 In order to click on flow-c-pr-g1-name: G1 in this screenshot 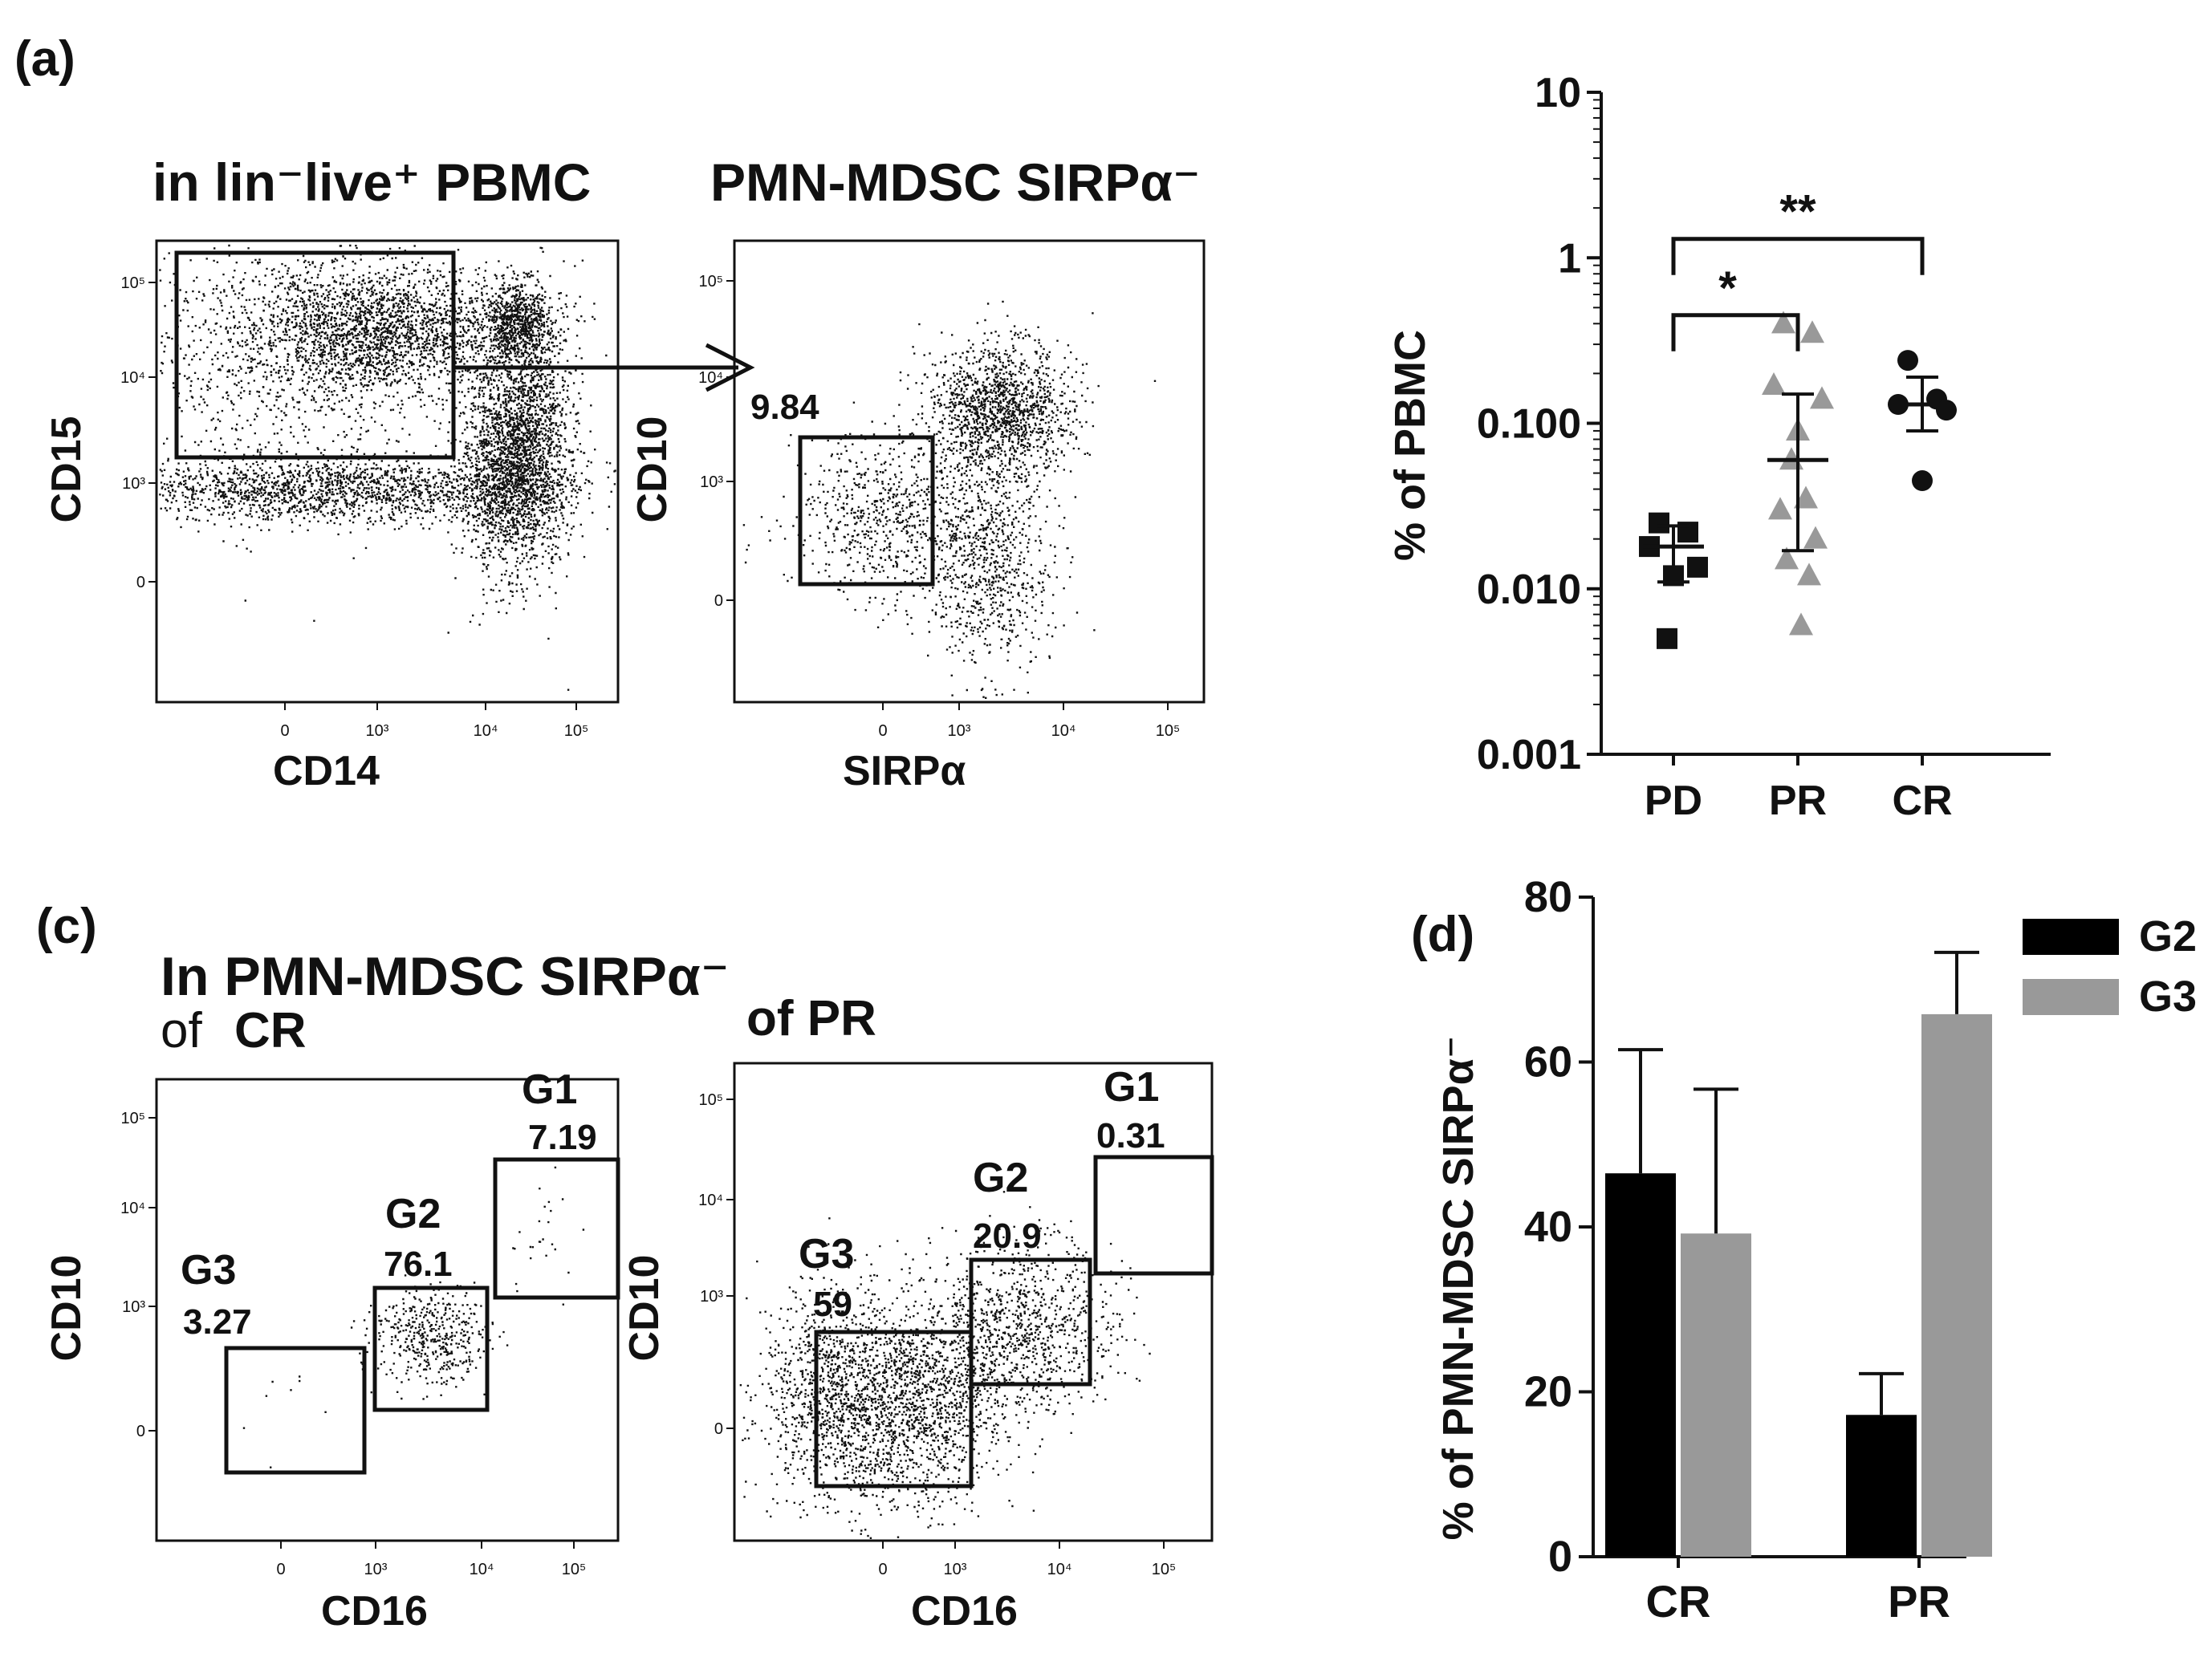, I will do `click(1132, 1087)`.